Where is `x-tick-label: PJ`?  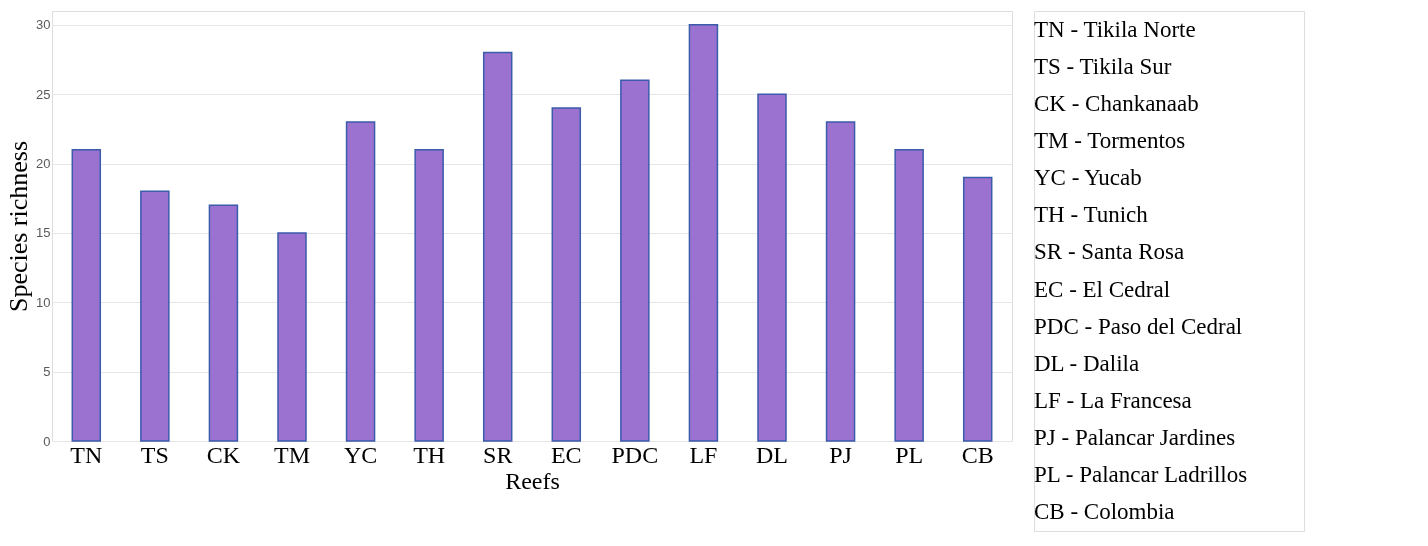
x-tick-label: PJ is located at coordinates (840, 454).